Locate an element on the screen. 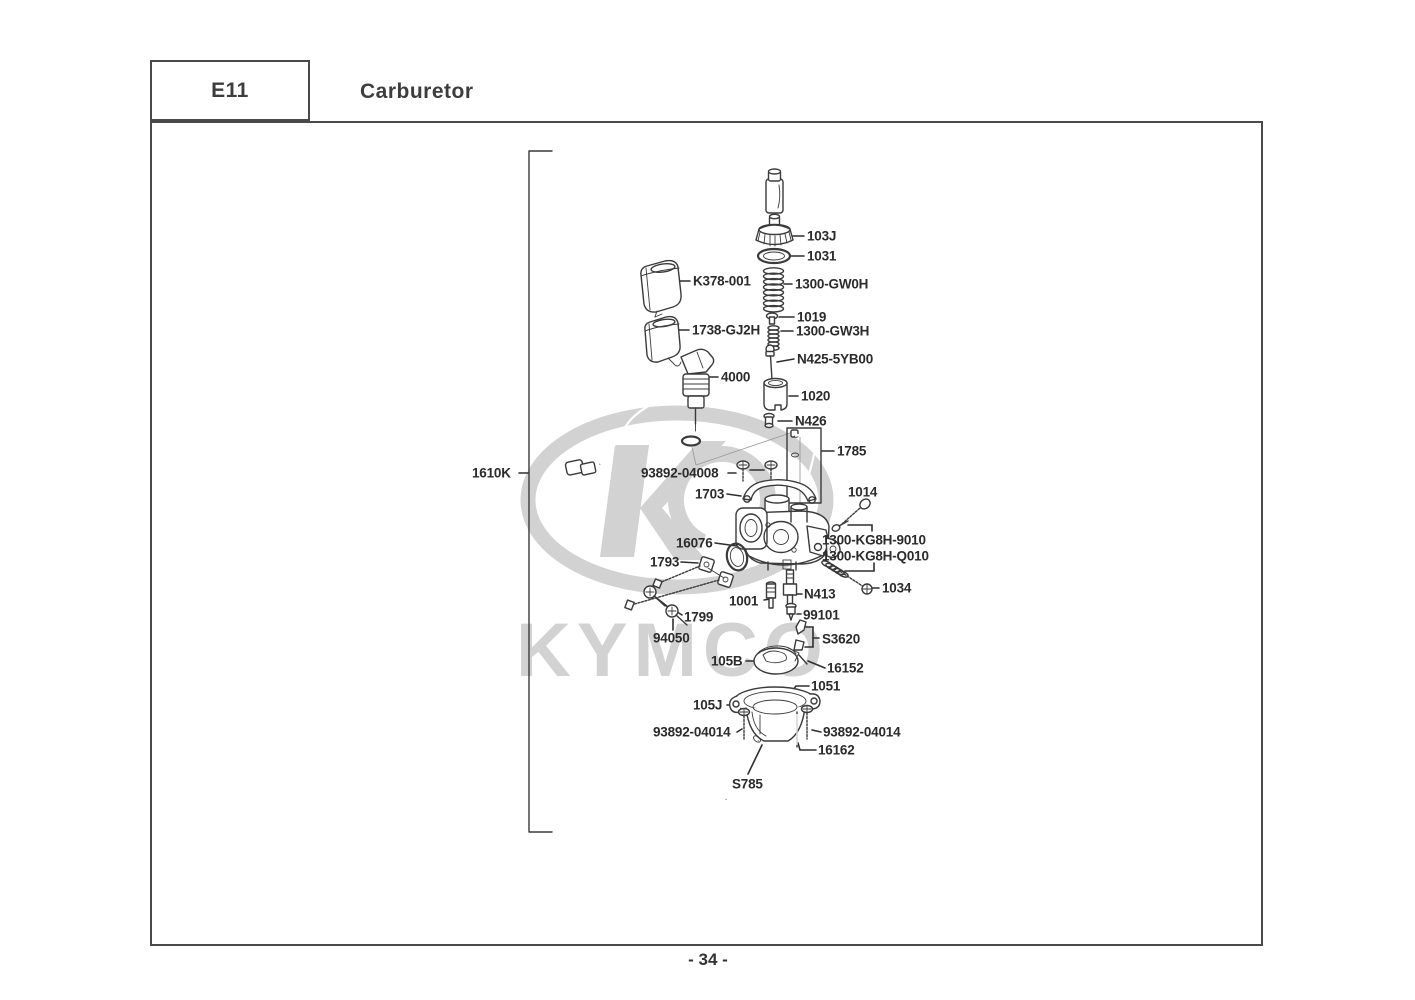 Image resolution: width=1415 pixels, height=1000 pixels. part-label-S785: S785 is located at coordinates (747, 784).